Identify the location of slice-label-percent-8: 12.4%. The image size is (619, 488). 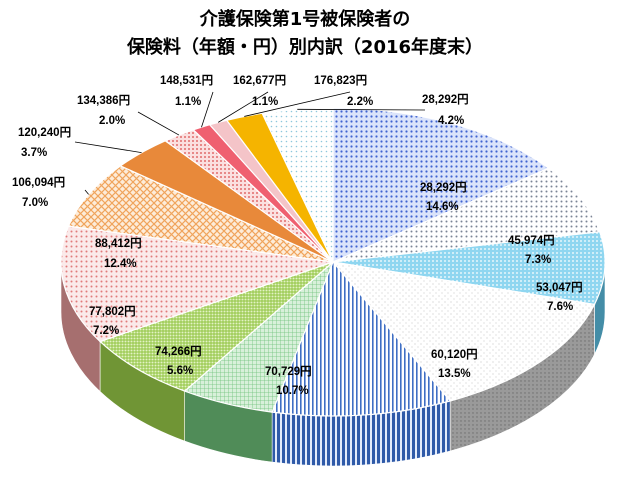
(120, 264).